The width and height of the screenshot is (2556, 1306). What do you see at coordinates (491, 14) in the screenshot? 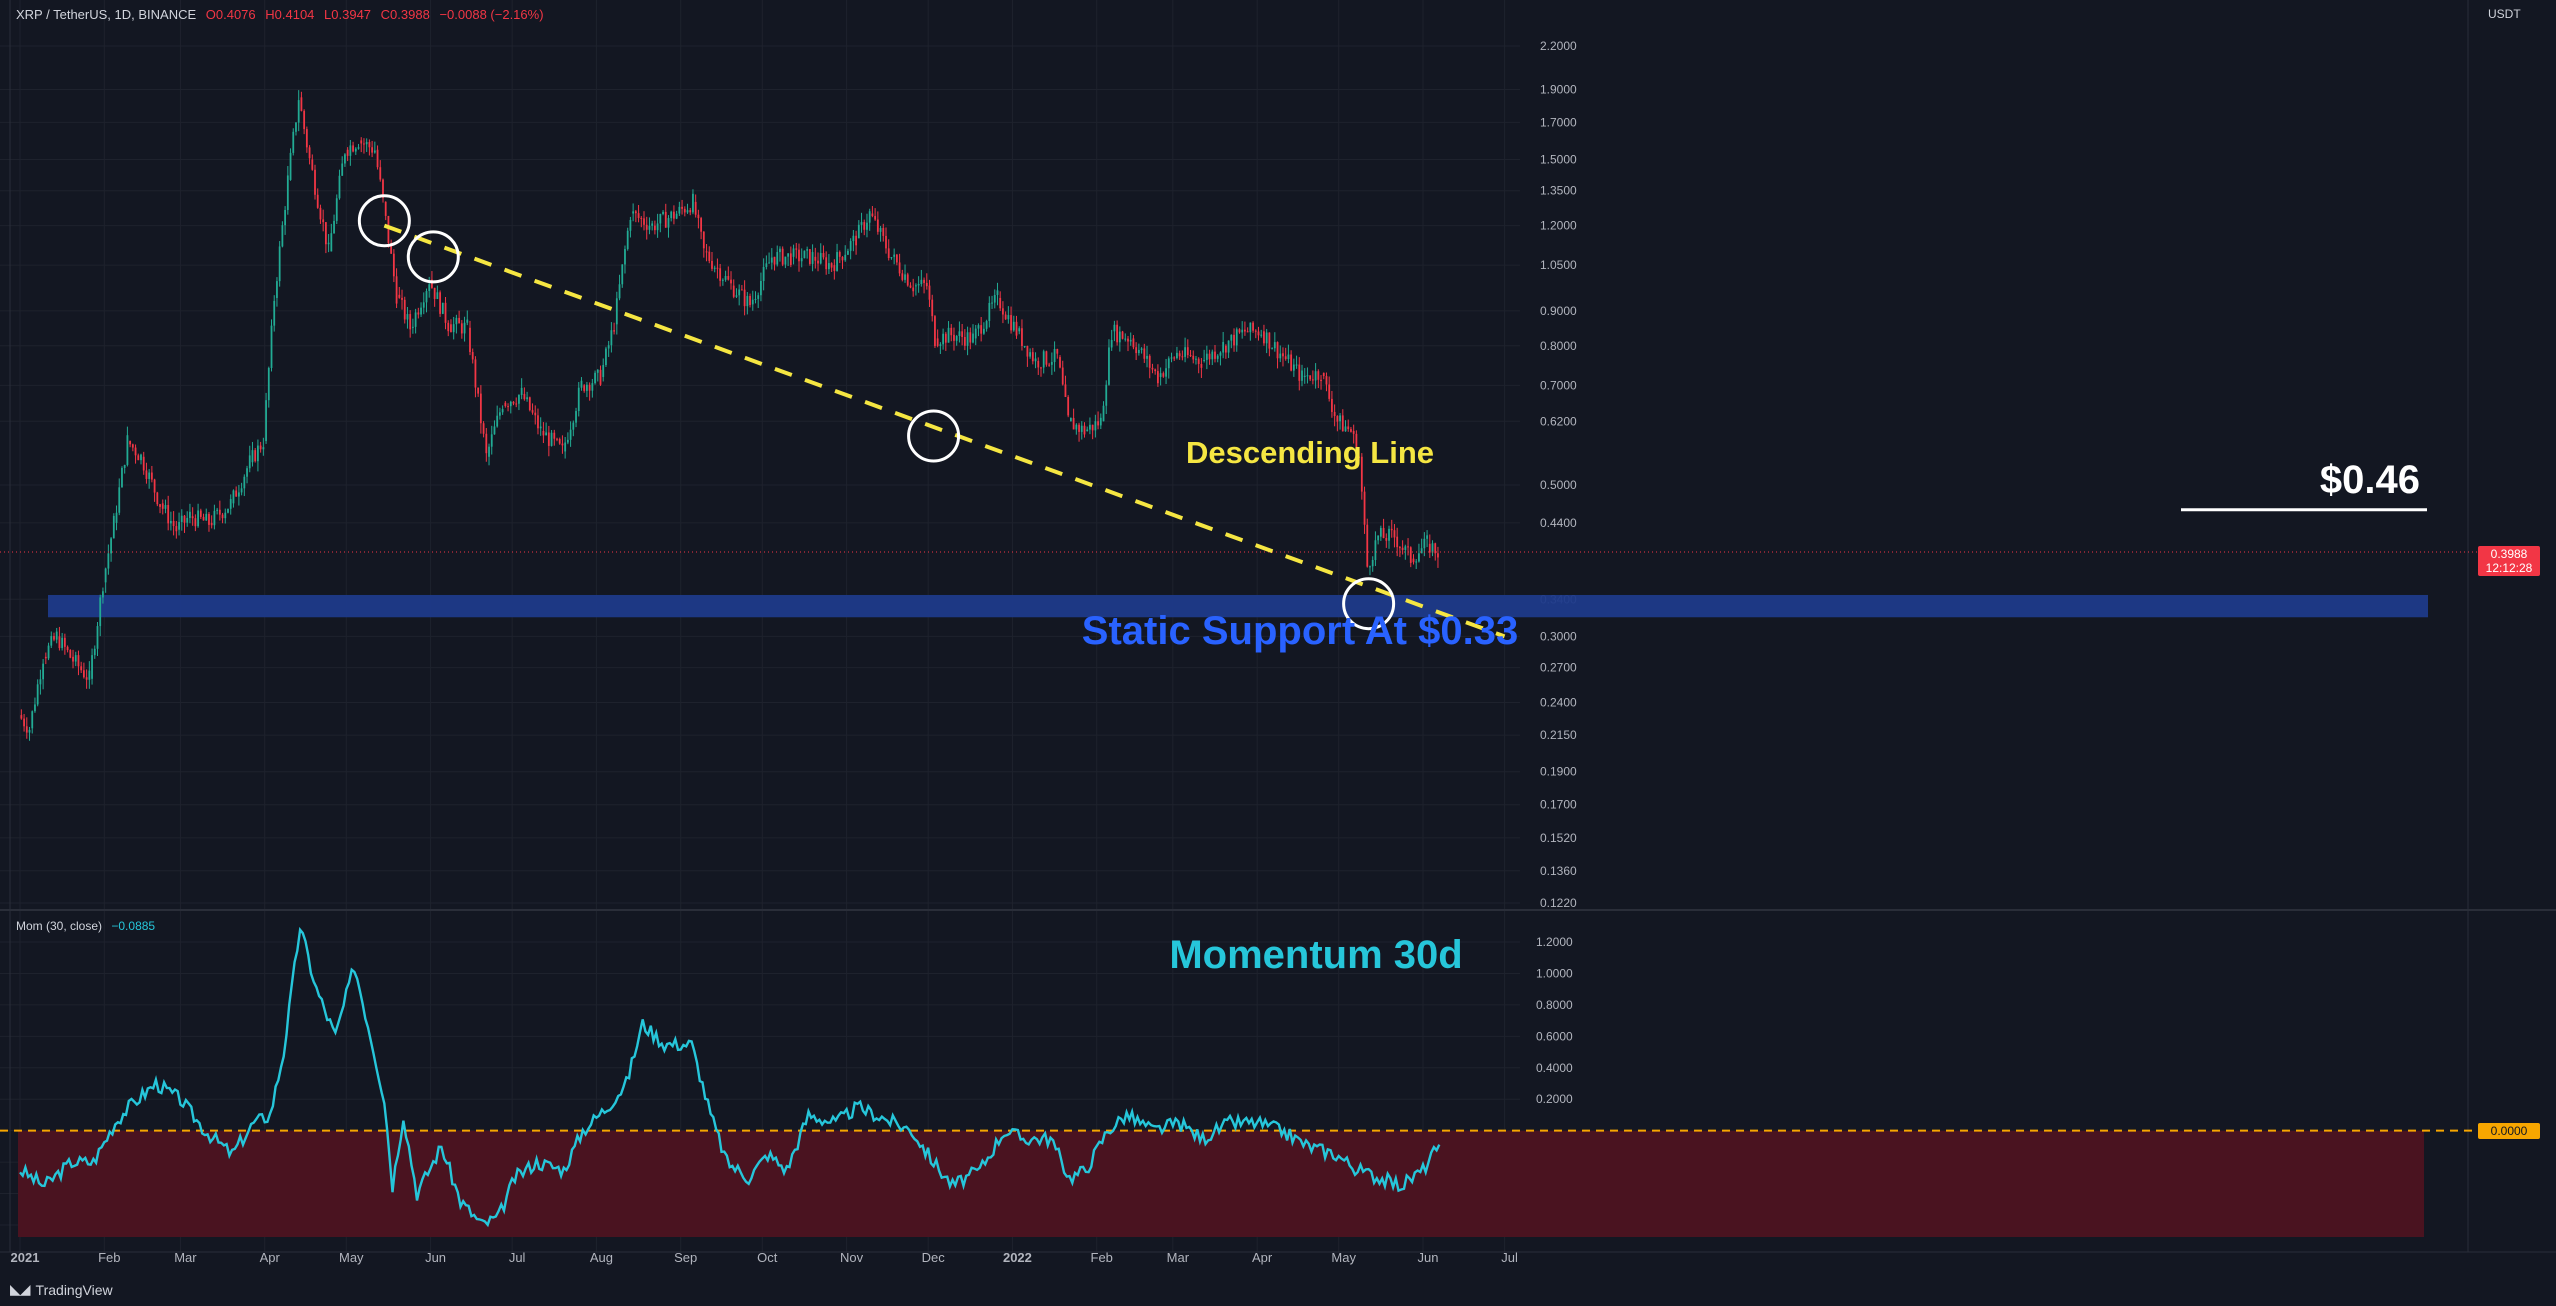
I see `change-value: −0.0088 (−2.16%)` at bounding box center [491, 14].